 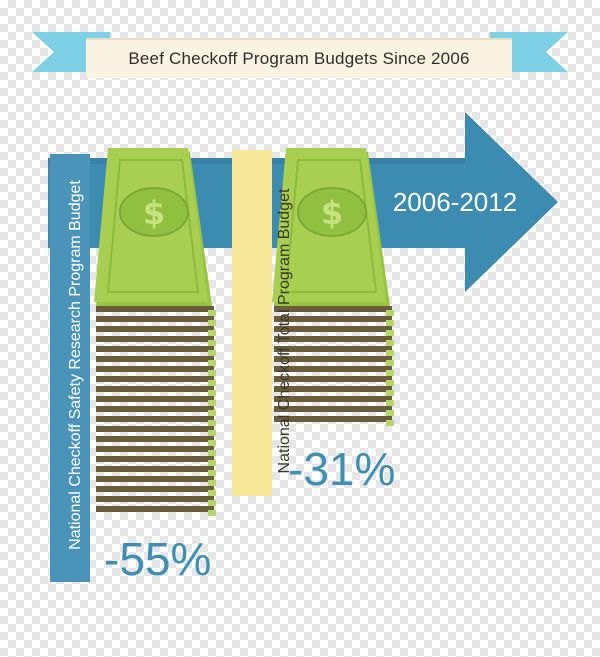 I want to click on money-stack-safety: $, so click(x=155, y=332).